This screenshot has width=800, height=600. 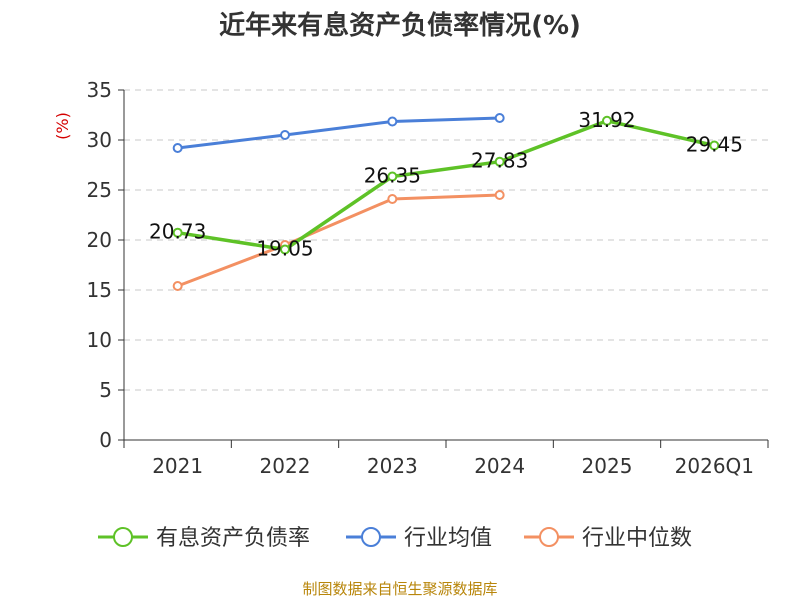 I want to click on y-tick-label: 20, so click(x=99, y=240).